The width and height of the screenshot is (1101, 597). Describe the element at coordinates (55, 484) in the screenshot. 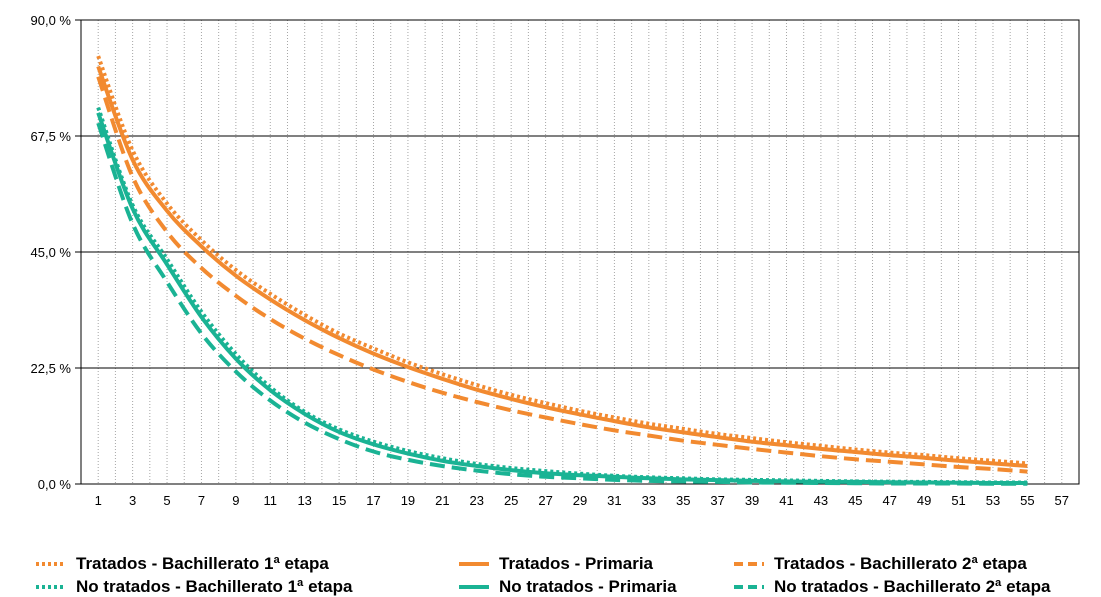

I see `y-tick-label: 0,0 %` at that location.